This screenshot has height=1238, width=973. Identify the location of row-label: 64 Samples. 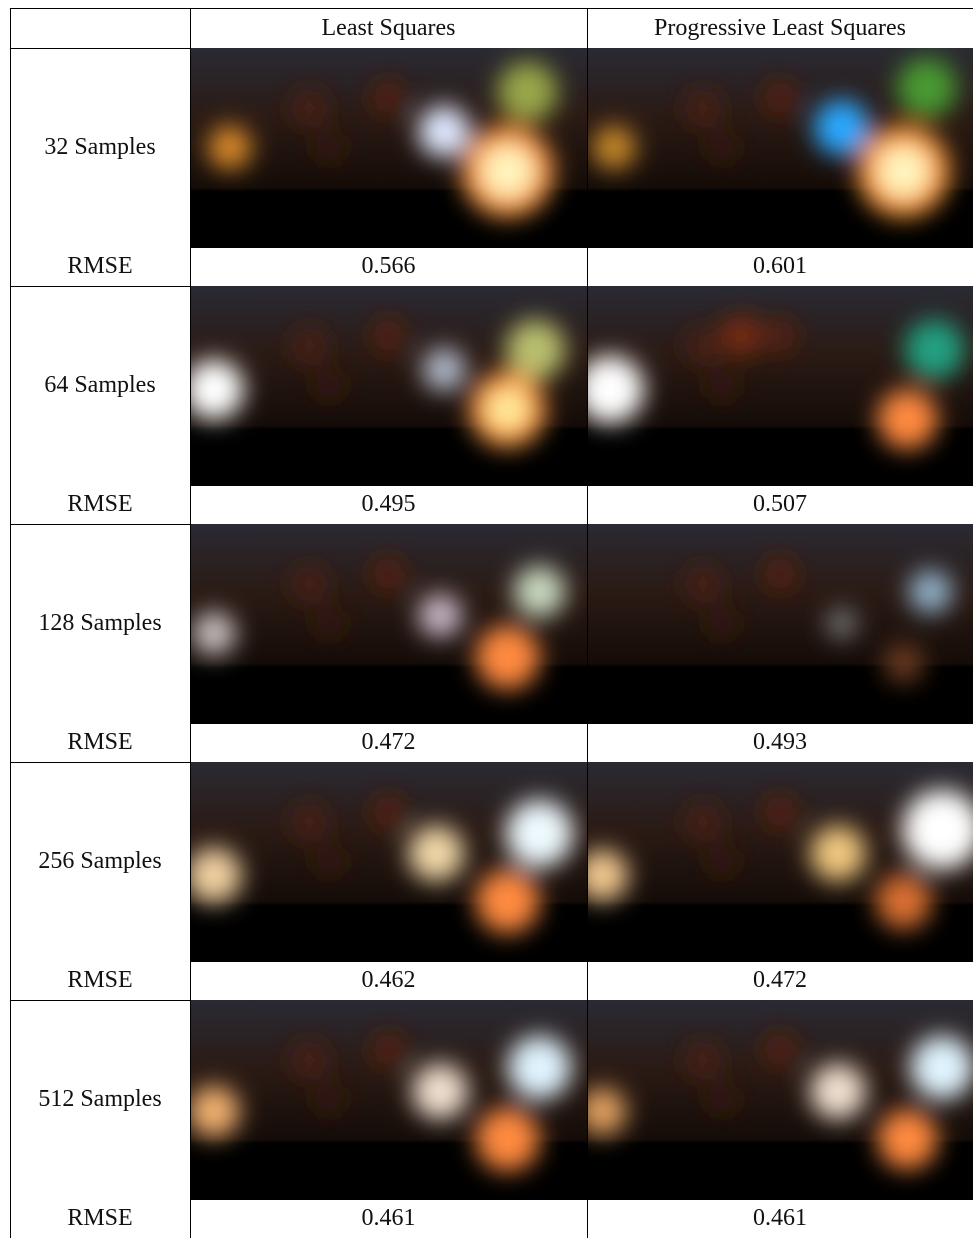
(100, 385).